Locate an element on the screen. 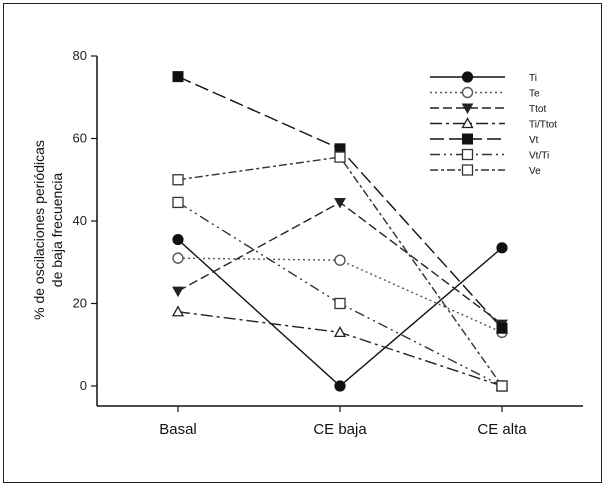 This screenshot has width=607, height=488. chart-legend: Ti Te Ttot Ti/Ttot Vt Vt/Ti Ve is located at coordinates (493, 124).